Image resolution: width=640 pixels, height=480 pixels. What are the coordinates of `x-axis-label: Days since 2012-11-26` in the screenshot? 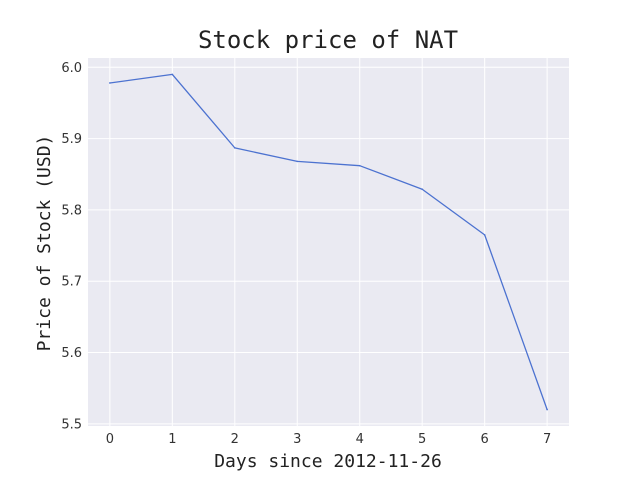 It's located at (328, 461).